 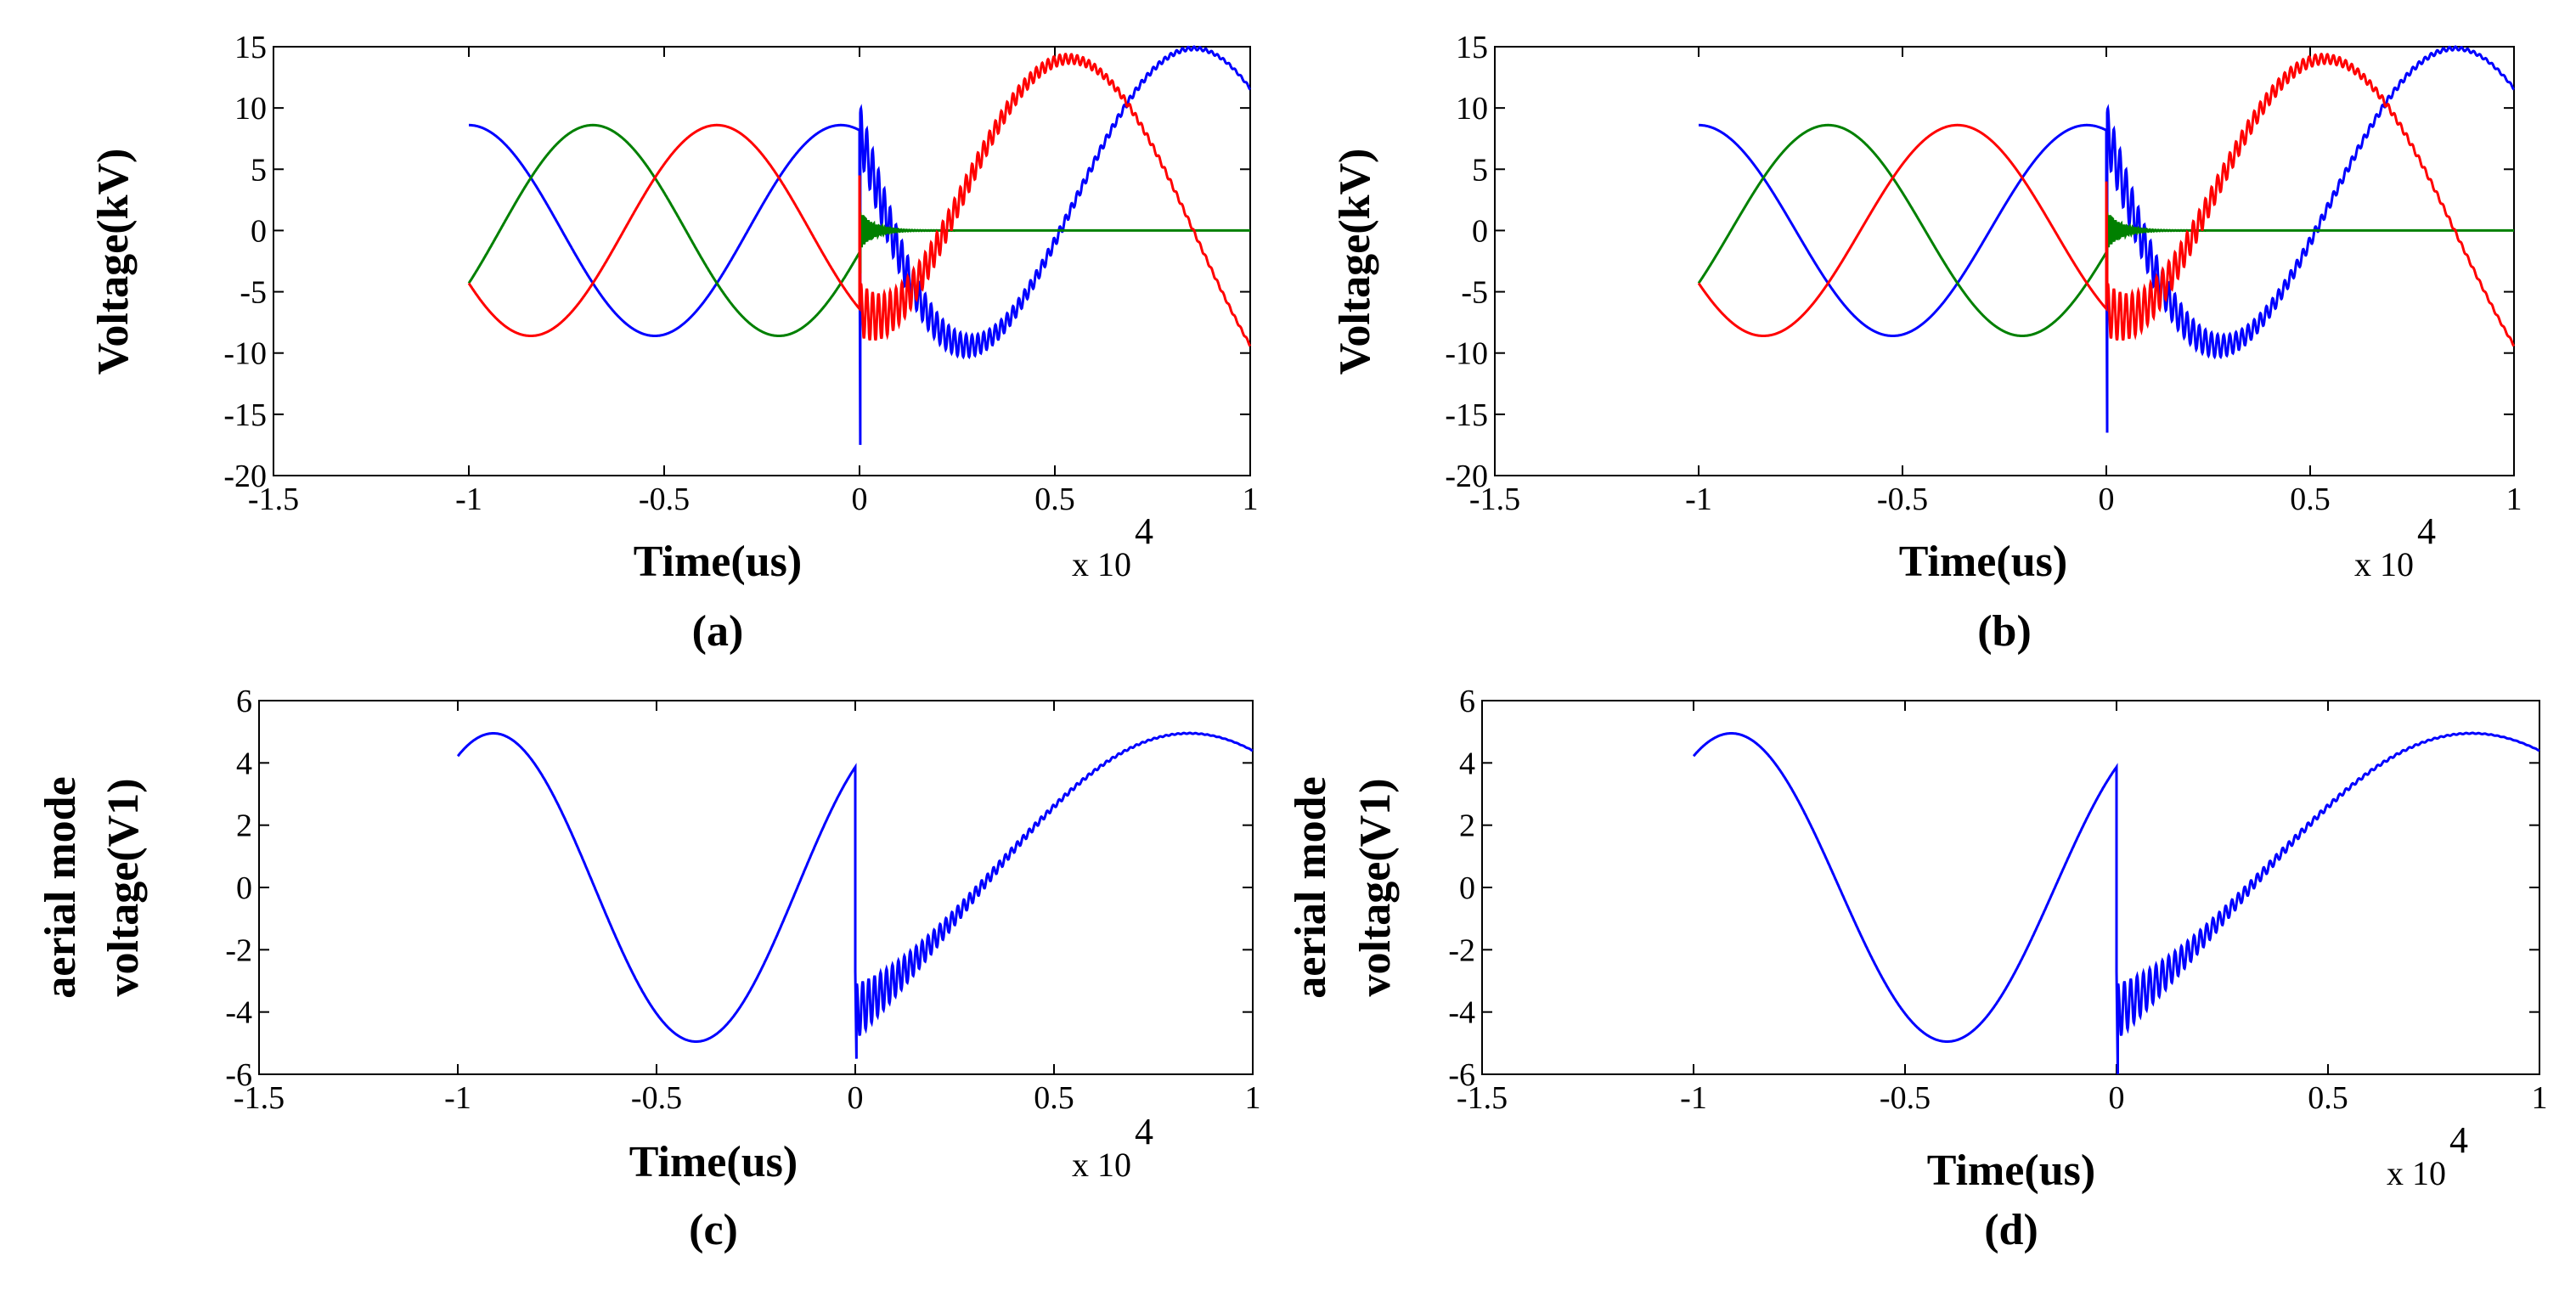 What do you see at coordinates (718, 631) in the screenshot?
I see `panel-caption: (a)` at bounding box center [718, 631].